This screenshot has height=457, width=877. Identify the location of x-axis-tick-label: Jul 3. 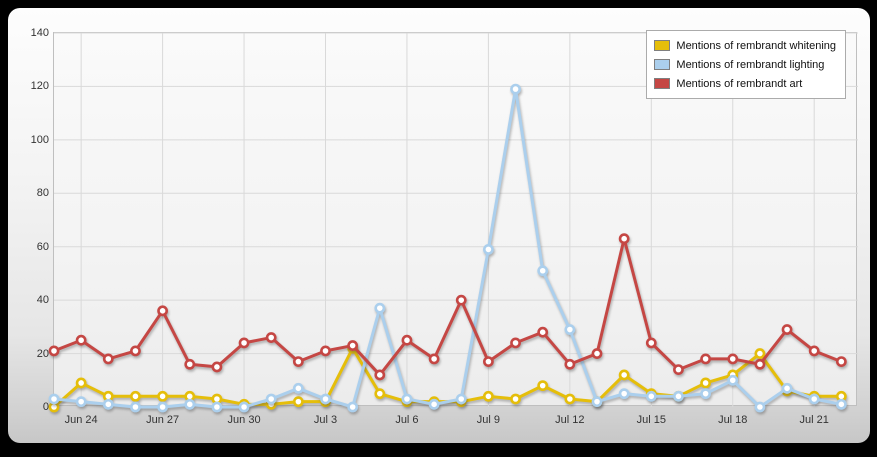
(325, 420).